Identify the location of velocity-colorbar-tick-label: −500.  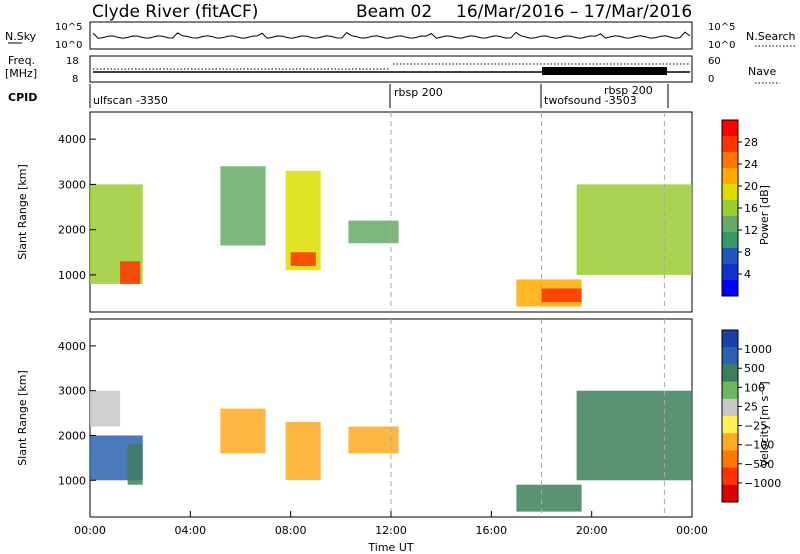
(759, 464).